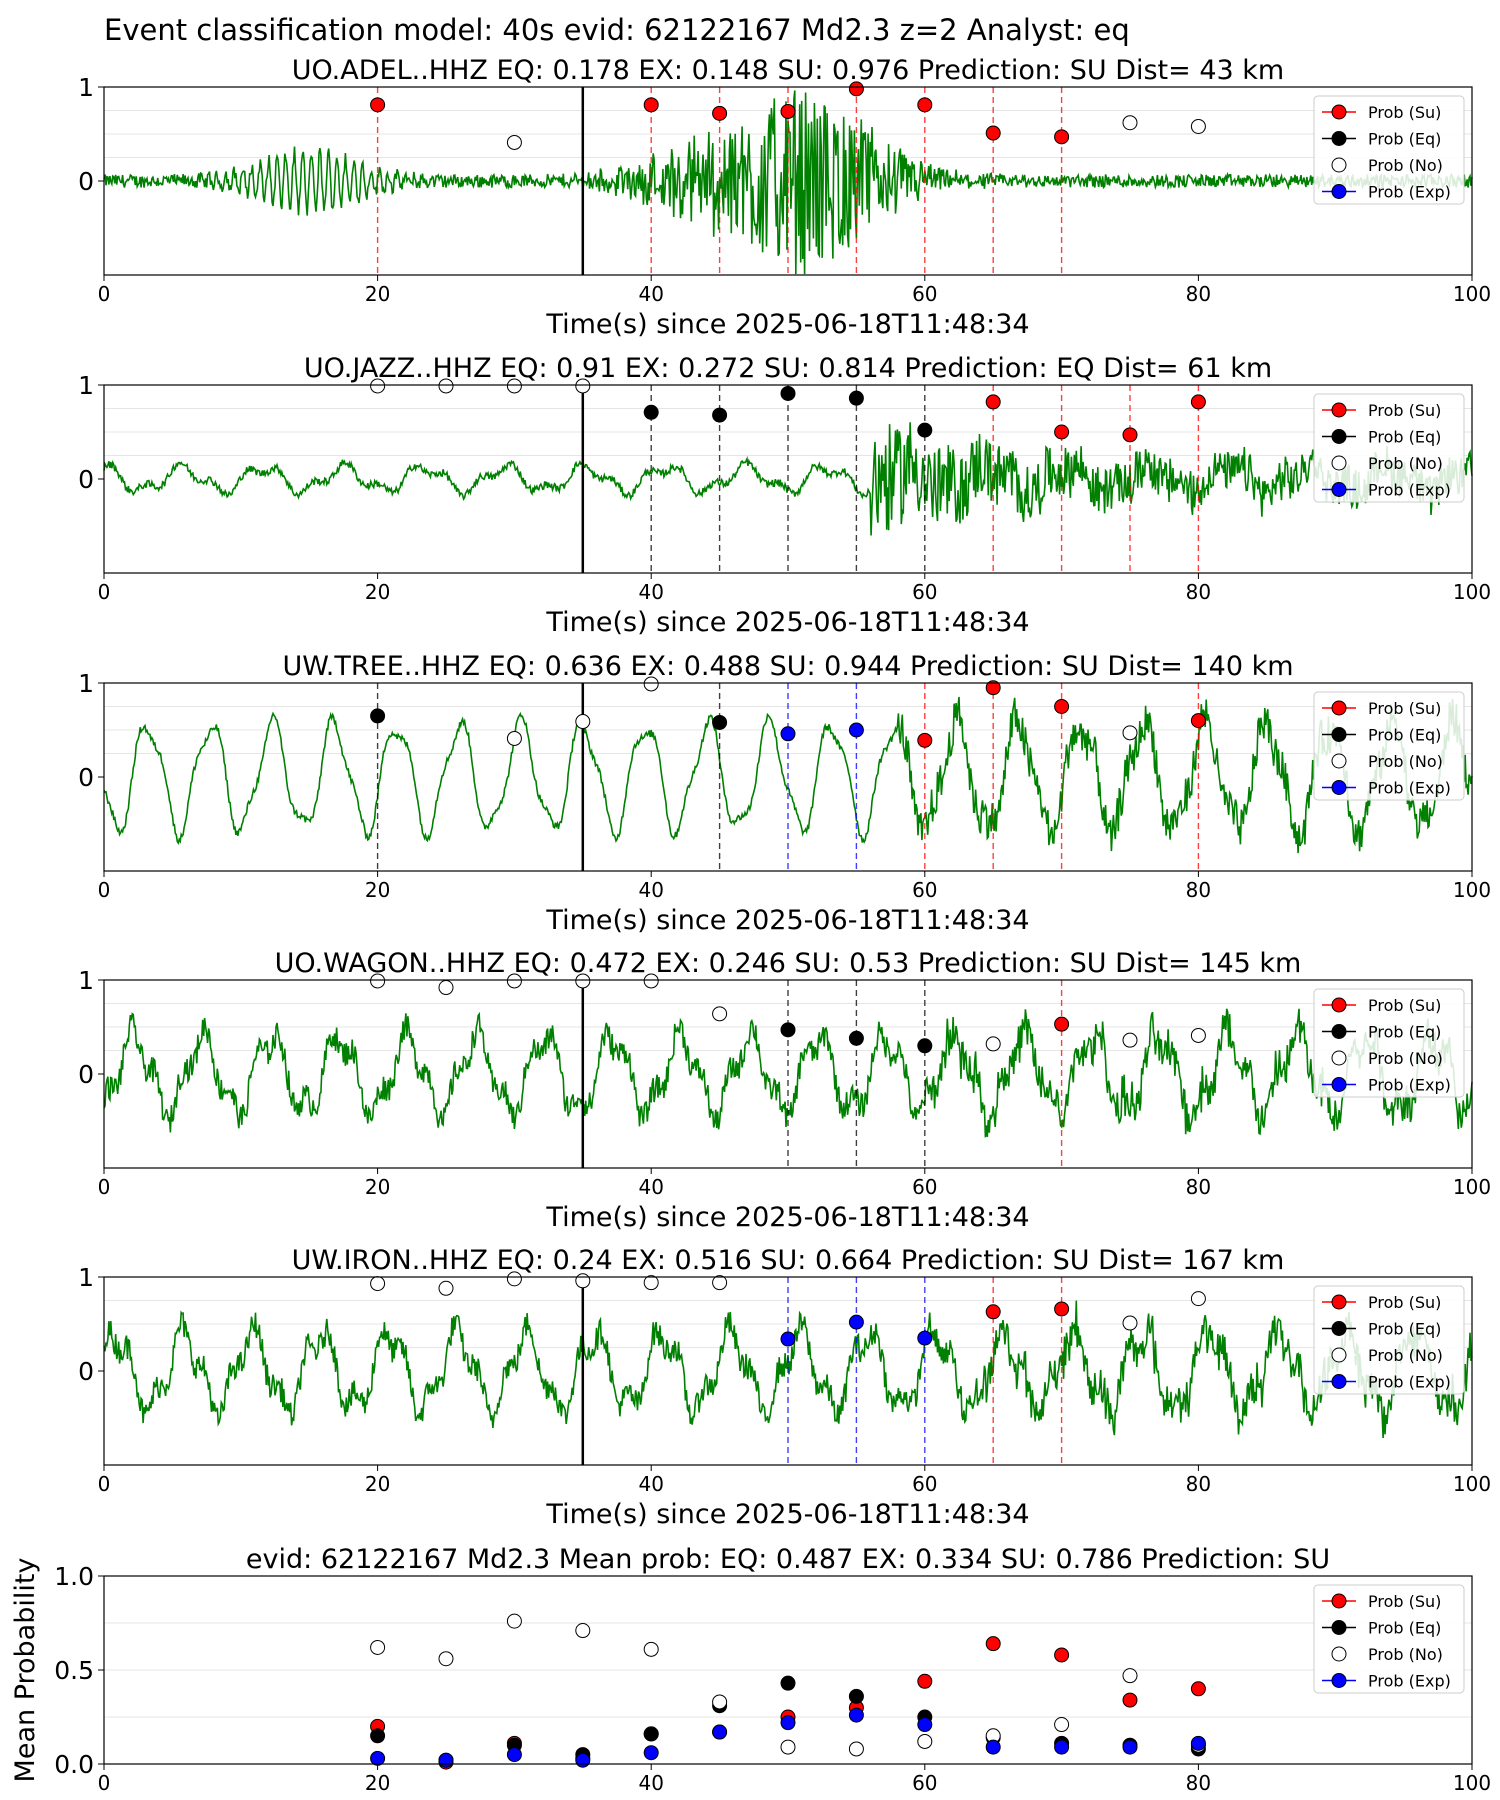  What do you see at coordinates (788, 1369) in the screenshot?
I see `waveform-trace` at bounding box center [788, 1369].